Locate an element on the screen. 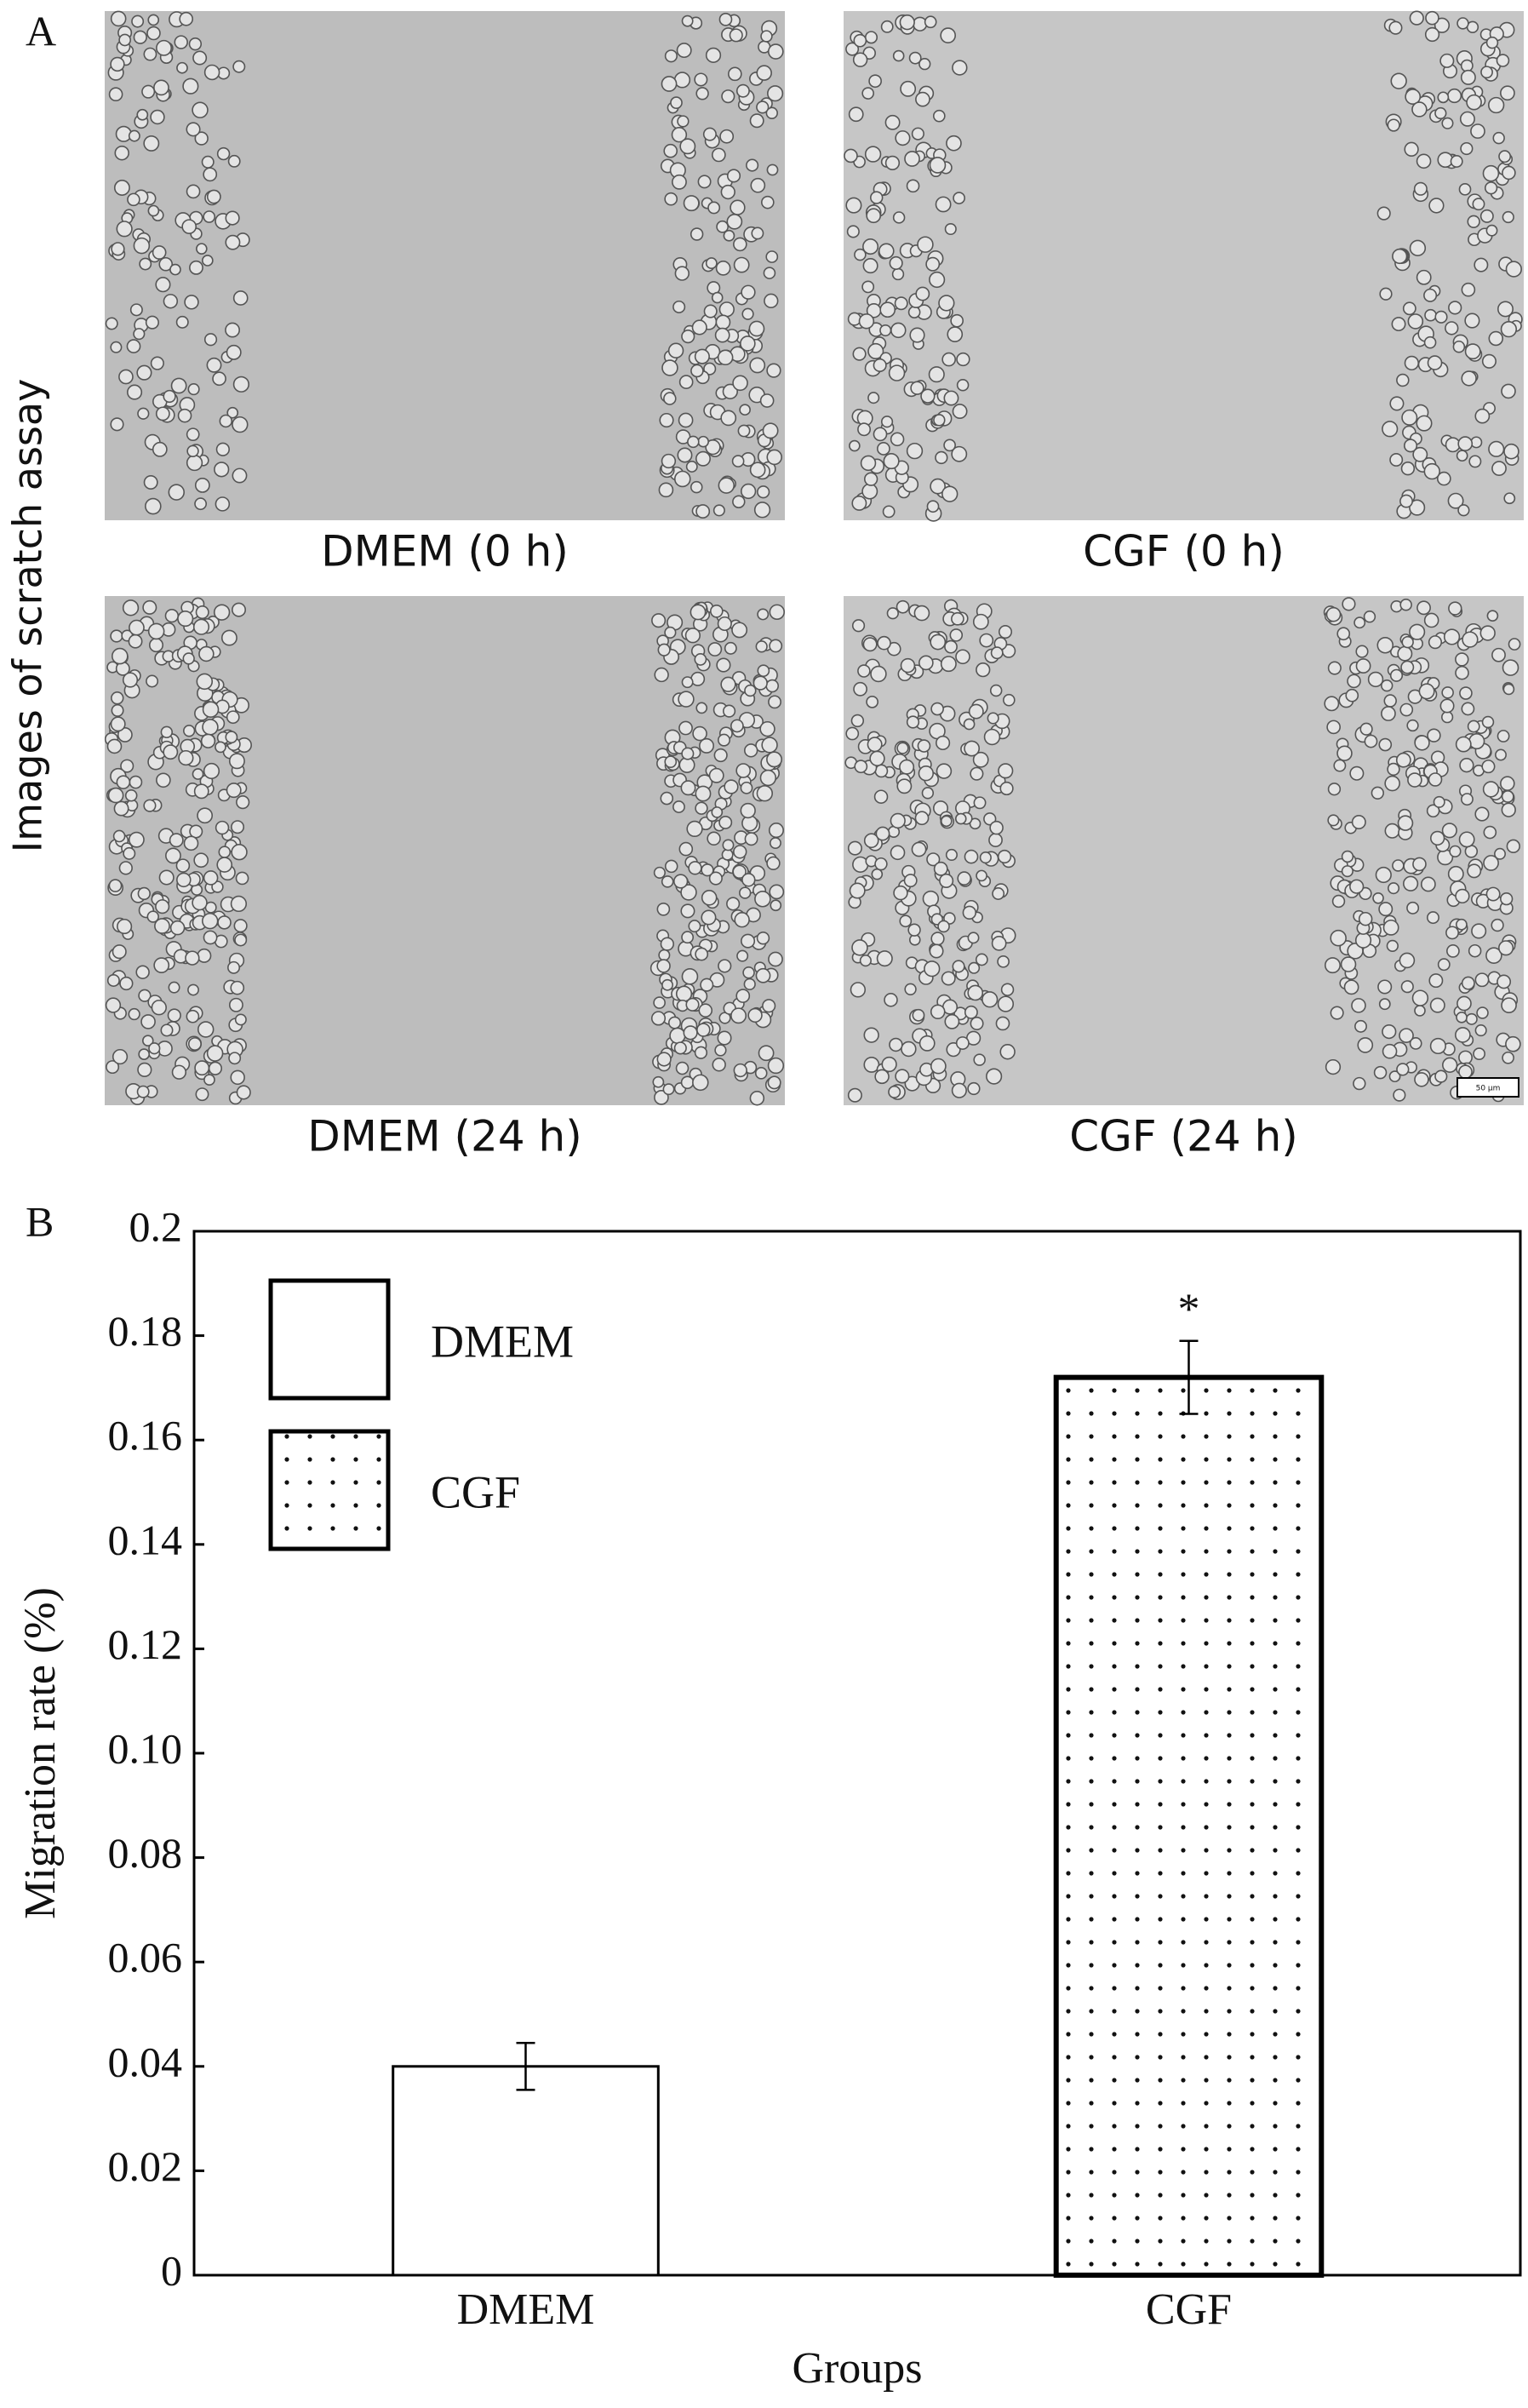  y-tick-label: 0.02 is located at coordinates (145, 2166).